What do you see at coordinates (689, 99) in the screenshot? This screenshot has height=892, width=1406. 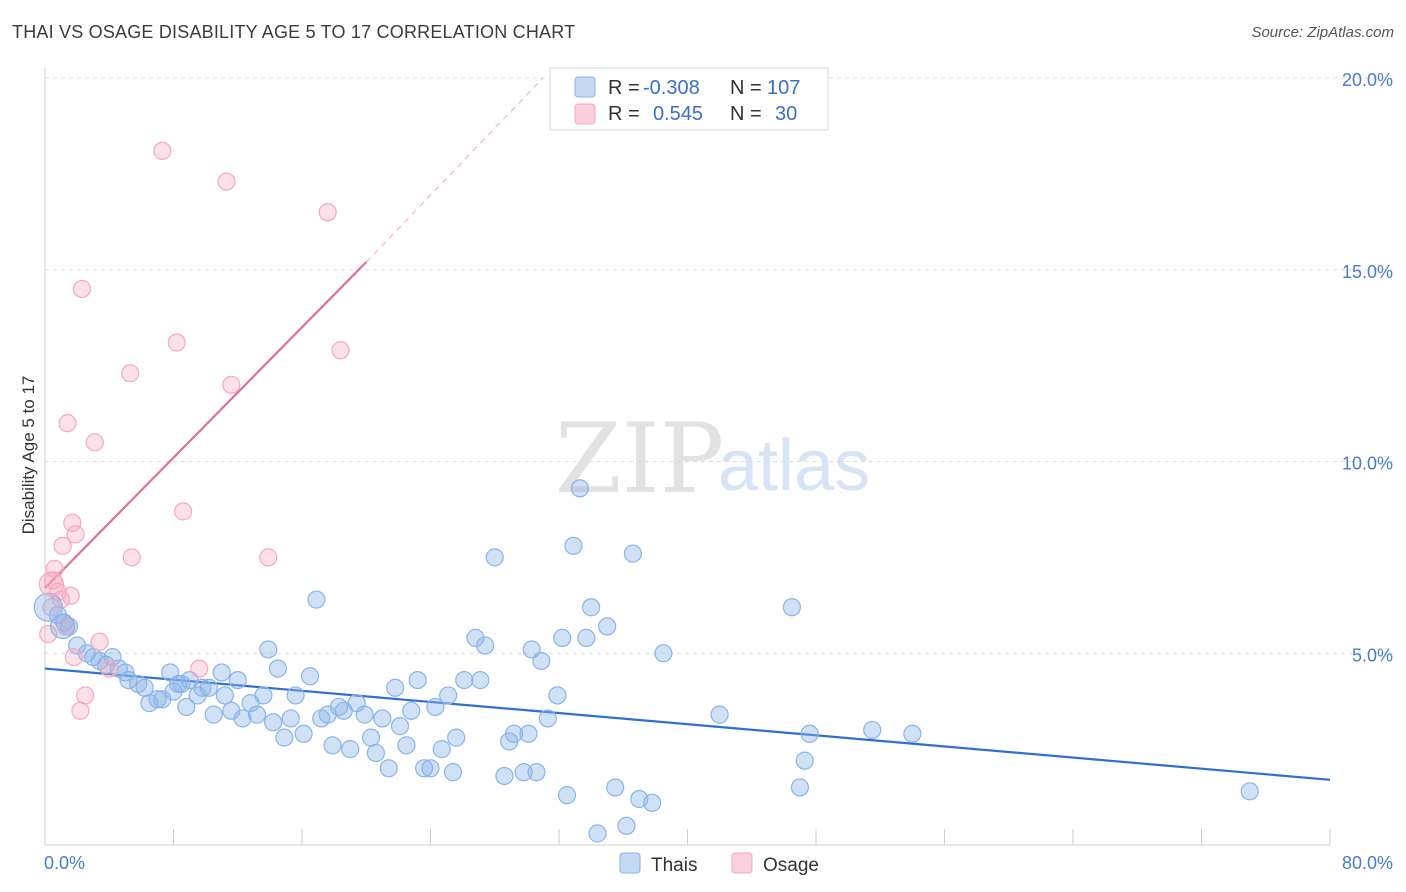 I see `legend-box: R = -0.308 N = 107 R = 0.545 N = 30` at bounding box center [689, 99].